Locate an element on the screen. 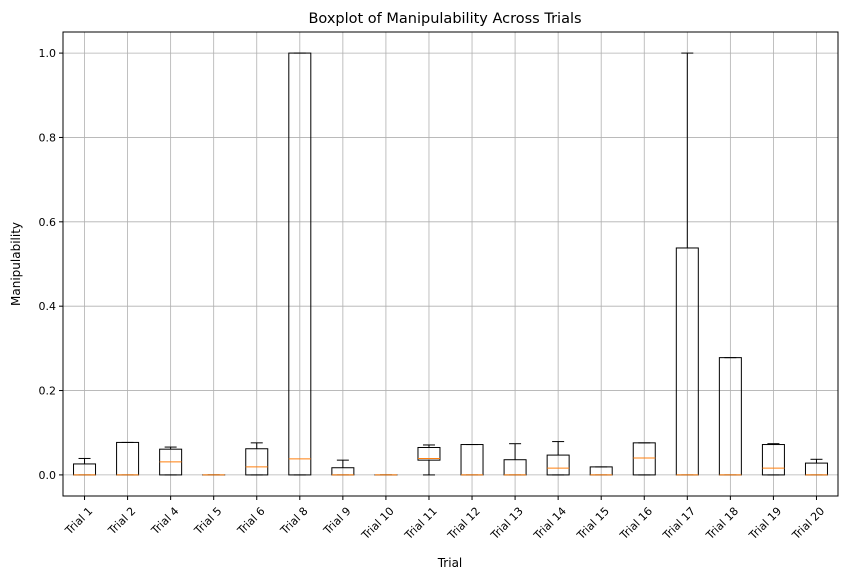  x-tick-label: Trial 12 is located at coordinates (464, 524).